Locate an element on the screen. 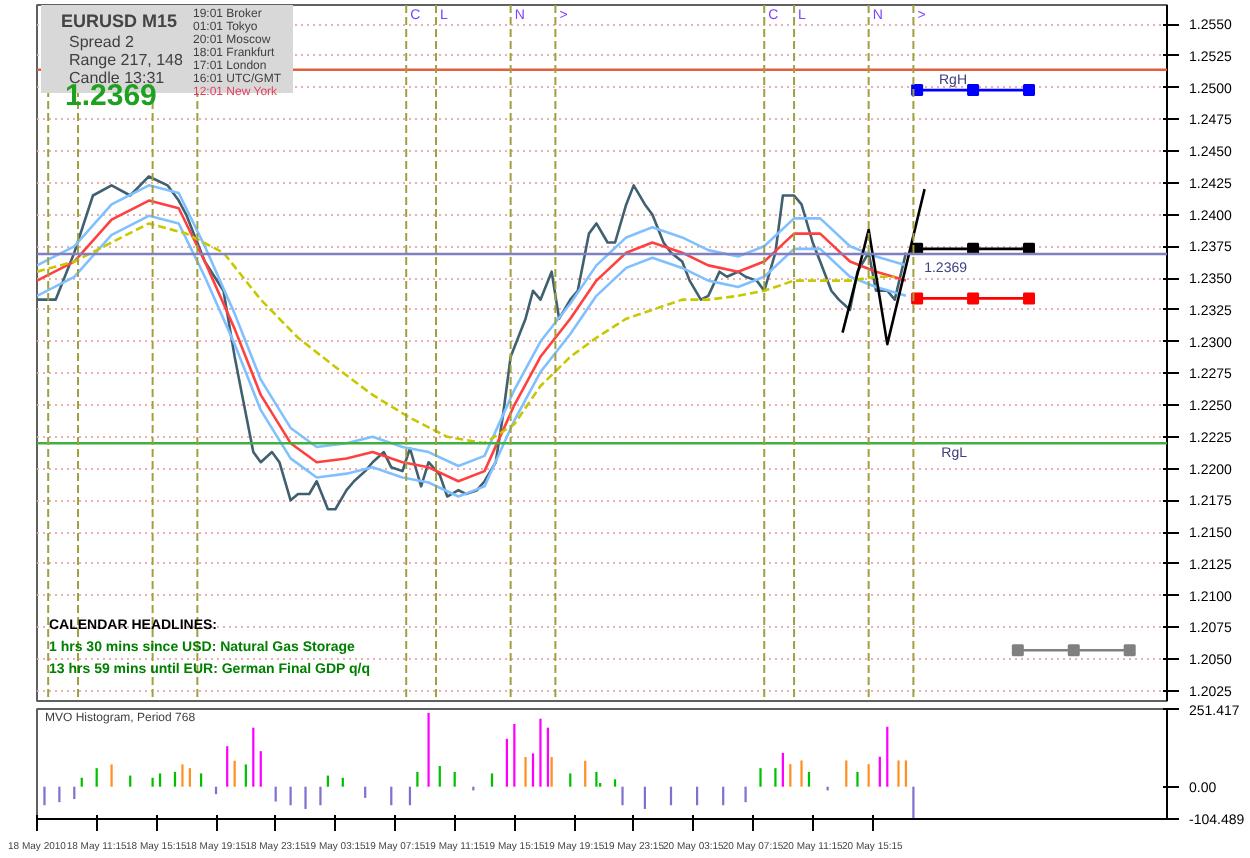 The width and height of the screenshot is (1250, 858). annotation: Spread 2 is located at coordinates (102, 42).